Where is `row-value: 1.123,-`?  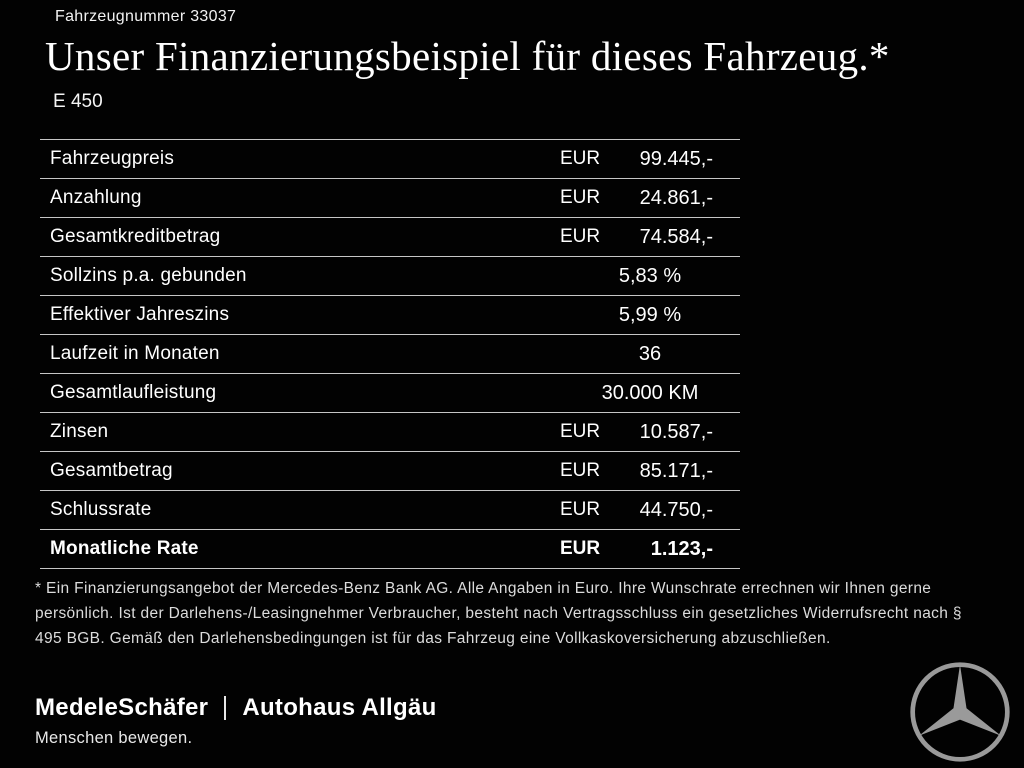
row-value: 1.123,- is located at coordinates (681, 548).